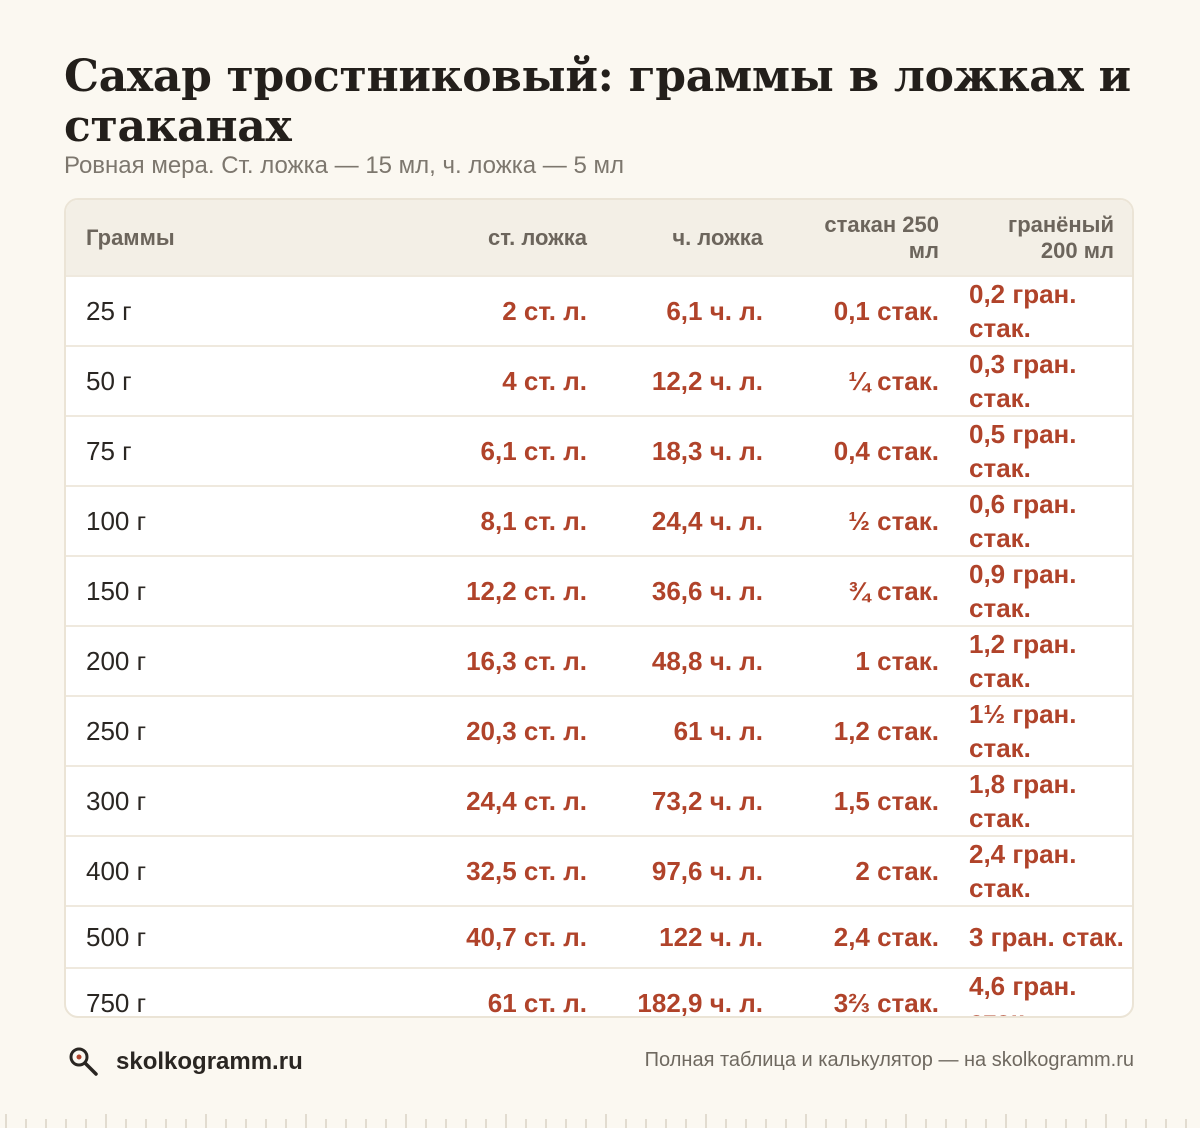 The height and width of the screenshot is (1128, 1200). Describe the element at coordinates (700, 1003) in the screenshot. I see `cell-teaspoon: 182,9 ч. л.` at that location.